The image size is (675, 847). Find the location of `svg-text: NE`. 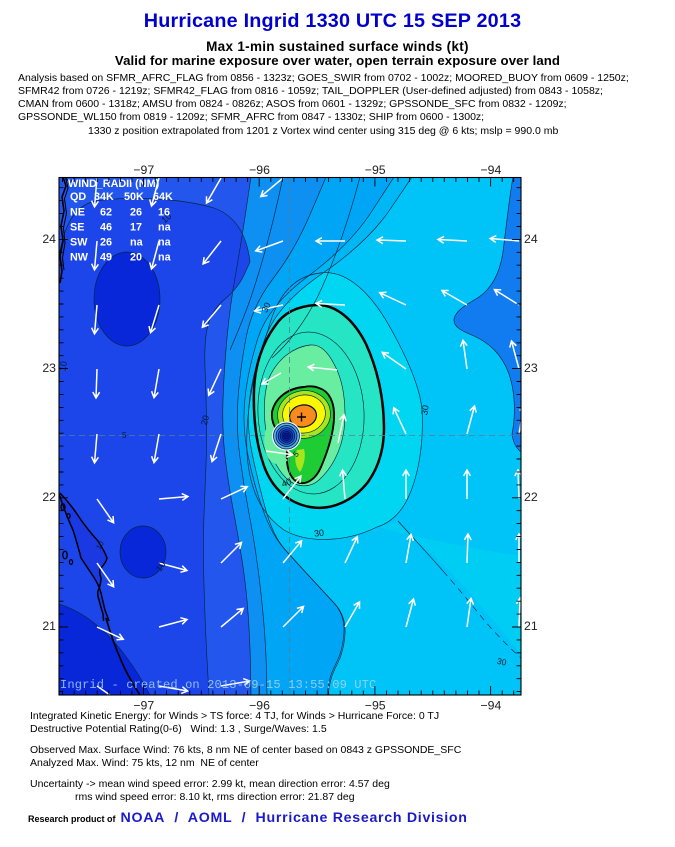

svg-text: NE is located at coordinates (77, 213).